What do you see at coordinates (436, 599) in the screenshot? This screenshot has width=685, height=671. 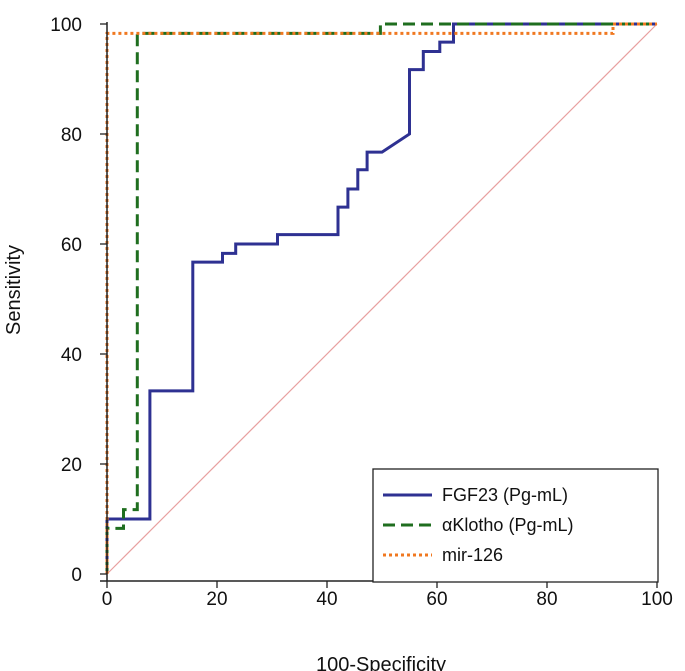 I see `x-tick-label: 60` at bounding box center [436, 599].